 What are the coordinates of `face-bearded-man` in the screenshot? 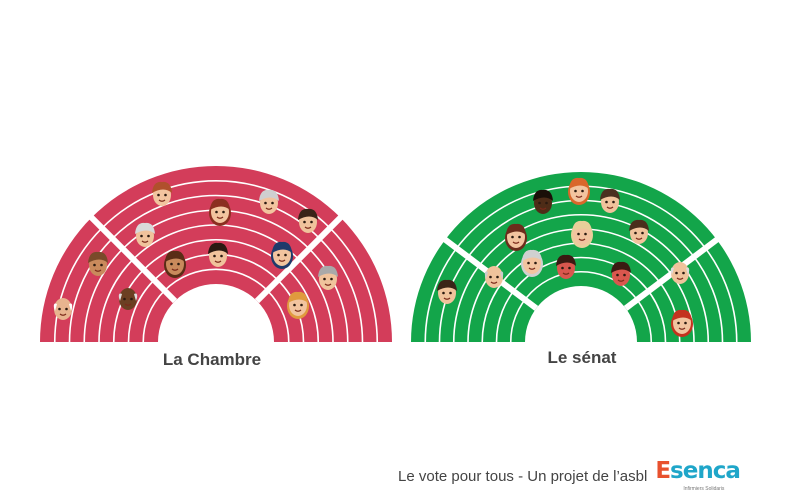 It's located at (98, 263).